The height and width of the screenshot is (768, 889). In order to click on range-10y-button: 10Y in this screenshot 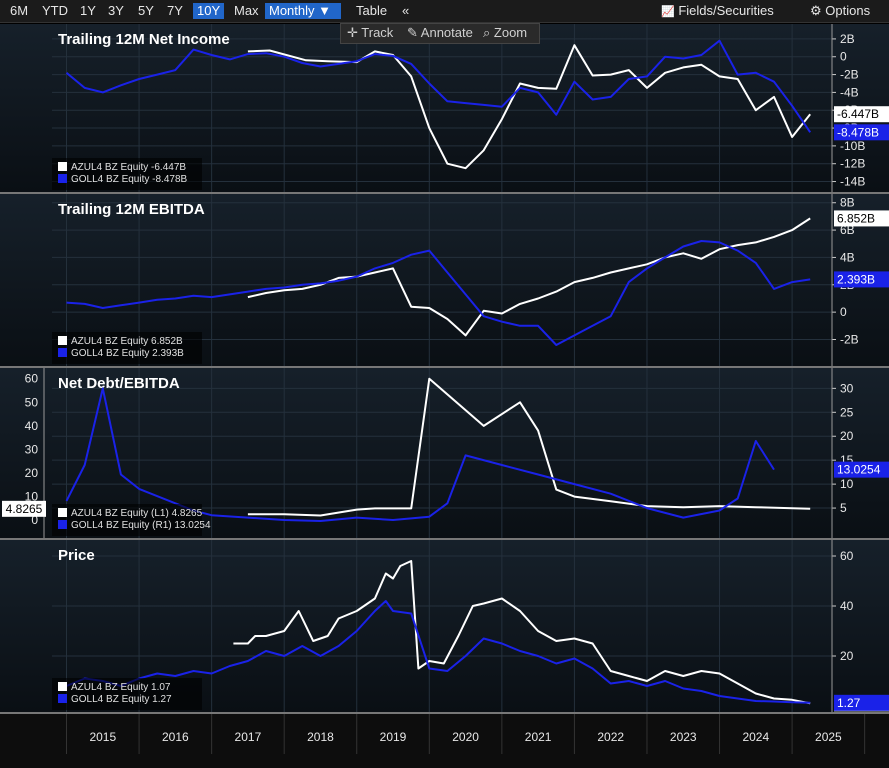, I will do `click(209, 11)`.